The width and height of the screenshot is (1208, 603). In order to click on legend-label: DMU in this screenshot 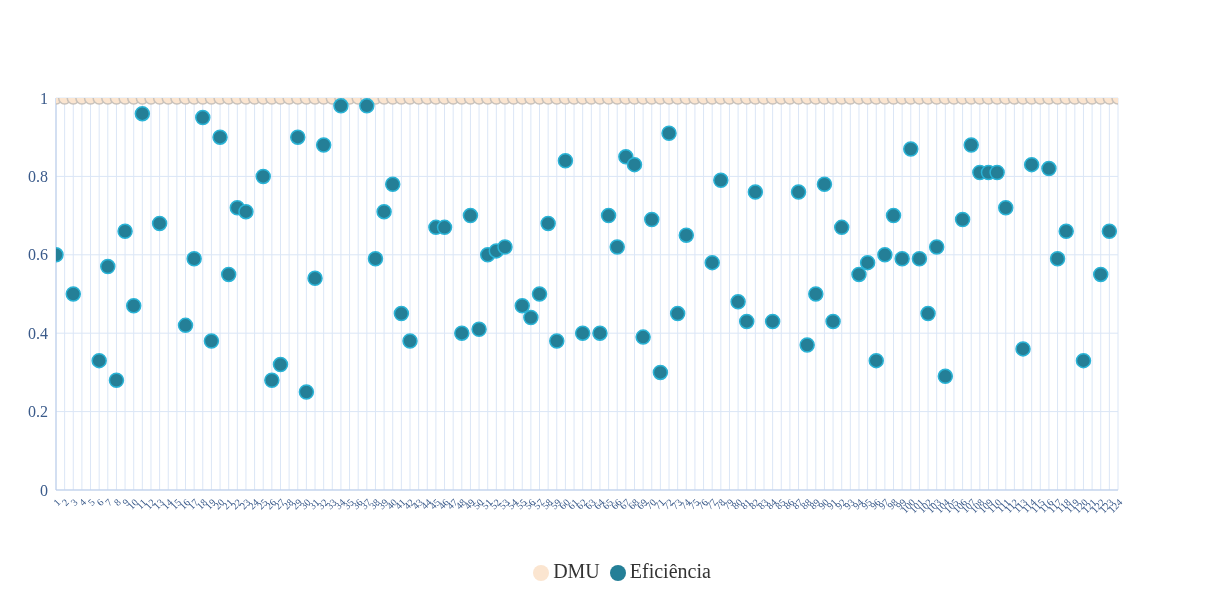, I will do `click(576, 571)`.